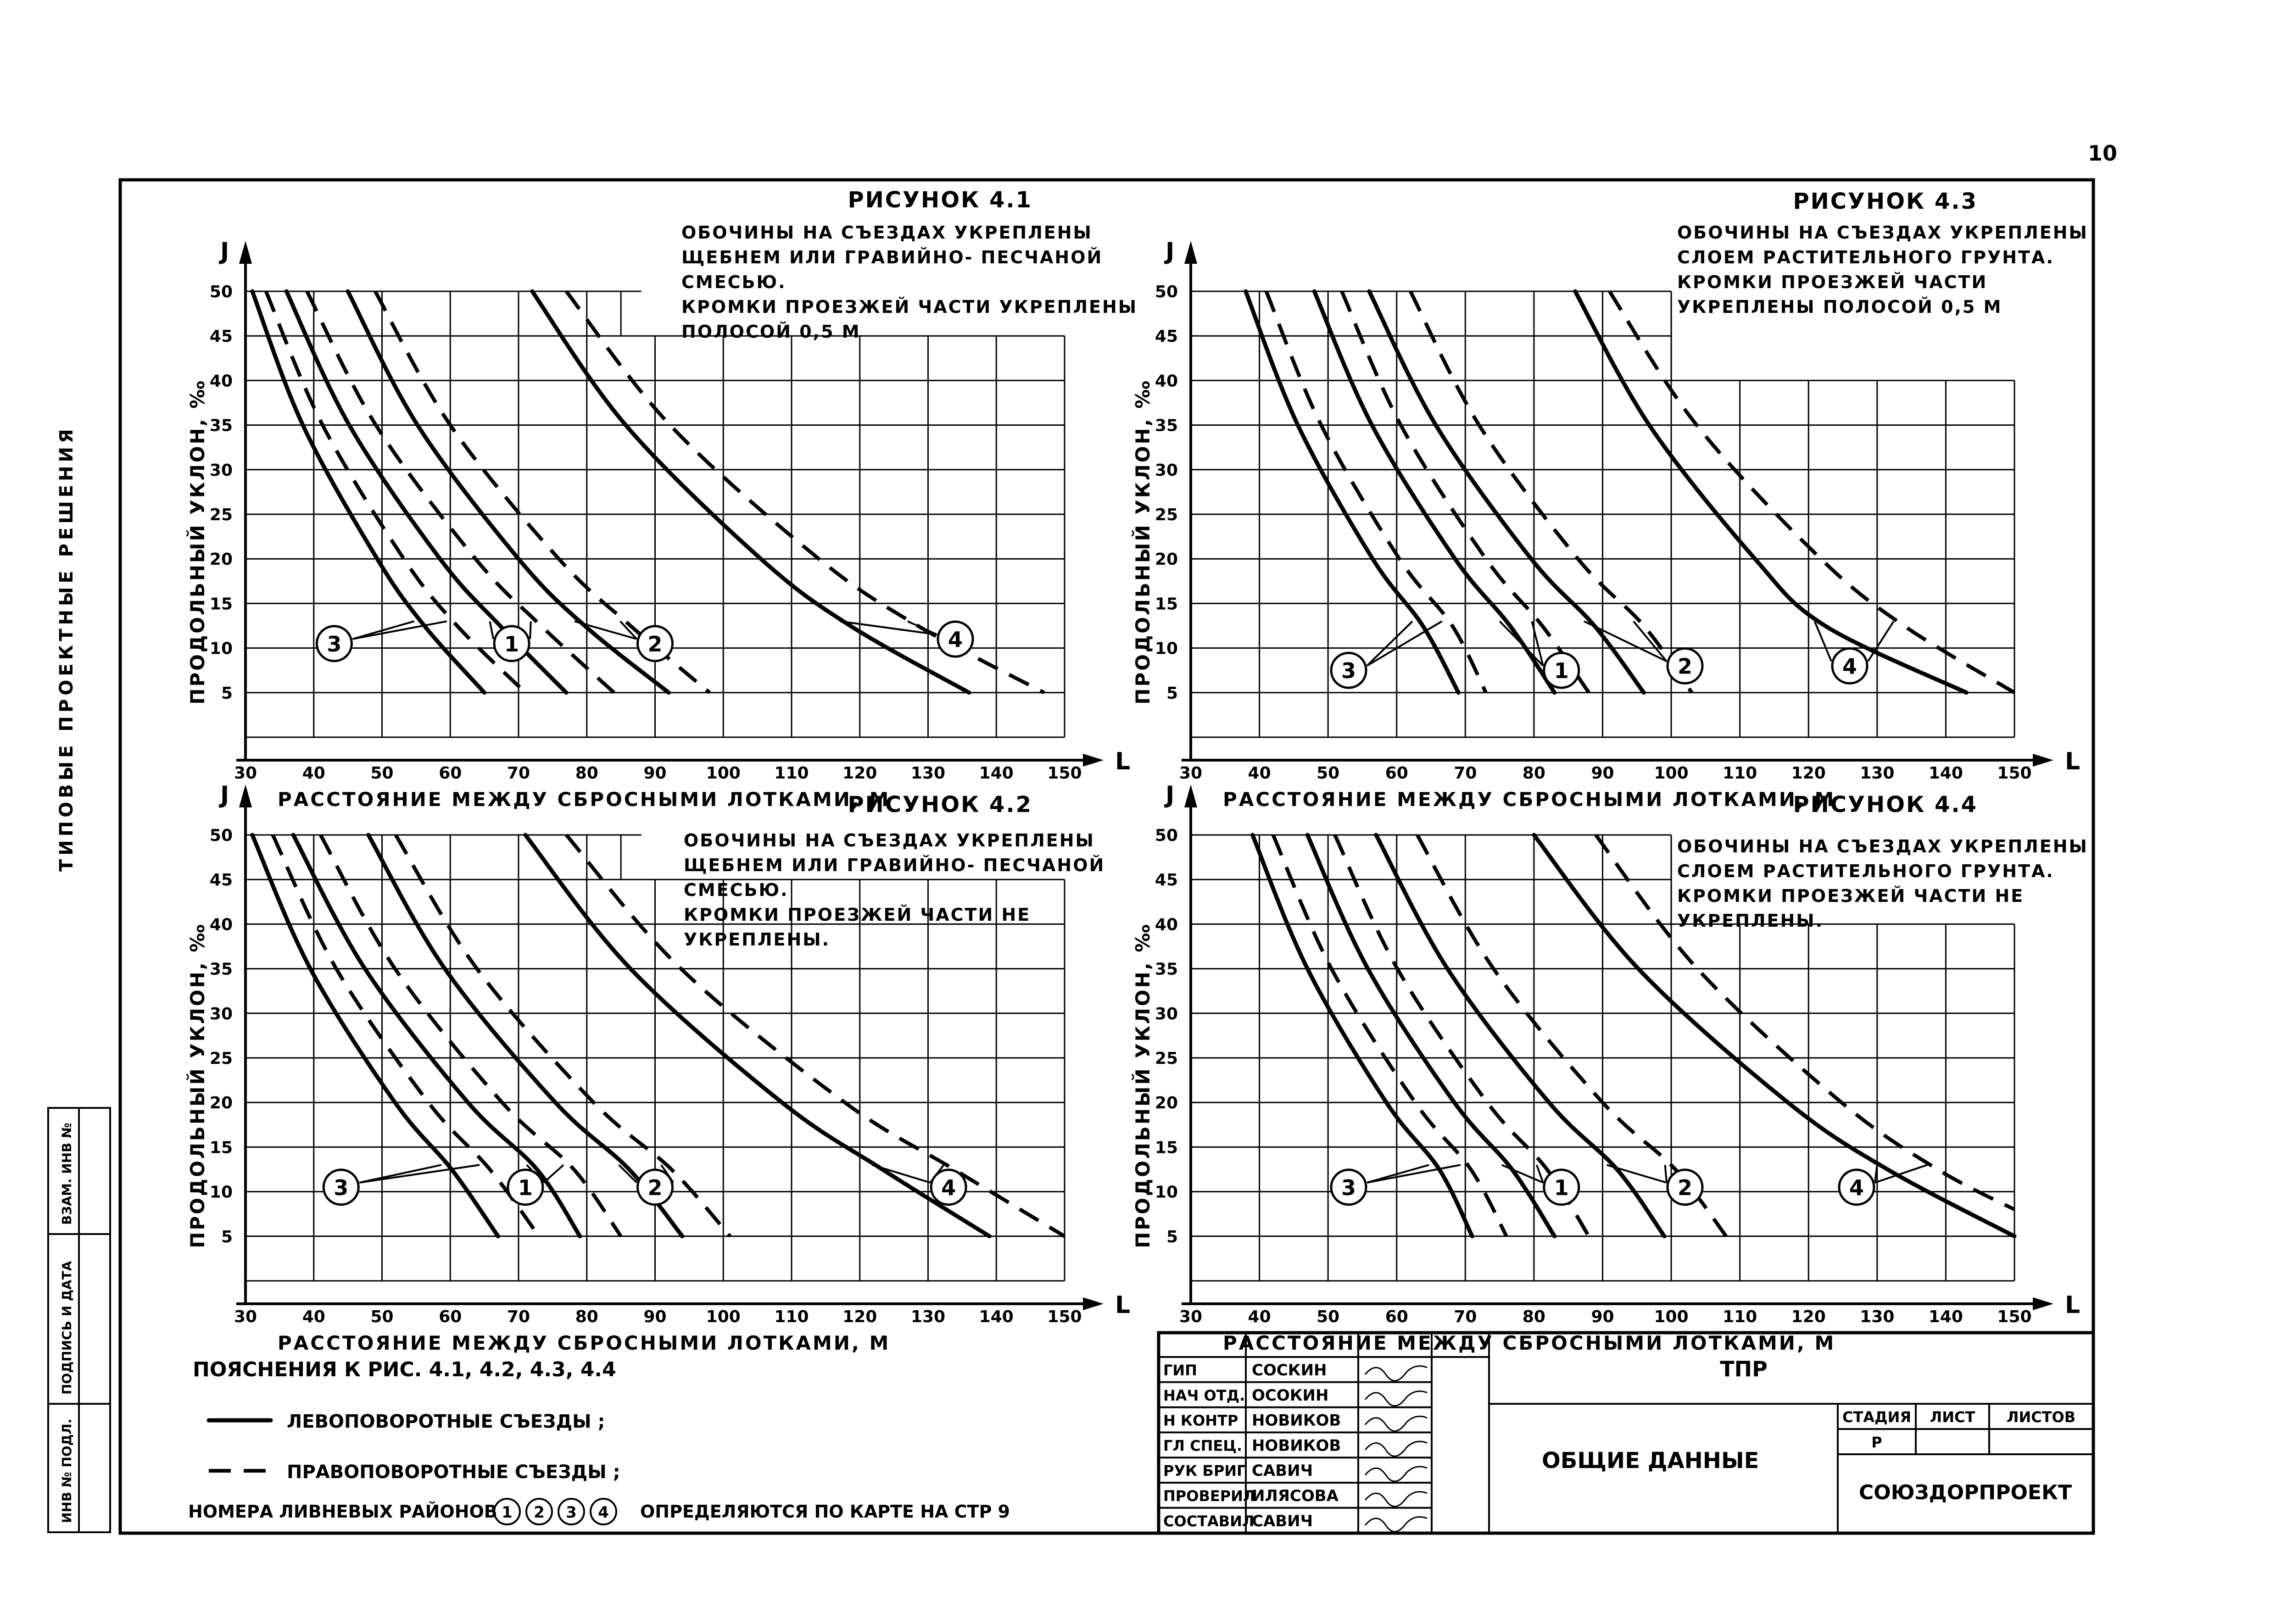 Image resolution: width=2287 pixels, height=1624 pixels. Describe the element at coordinates (736, 890) in the screenshot. I see `figure-caption-line: СМЕСЬЮ.` at that location.